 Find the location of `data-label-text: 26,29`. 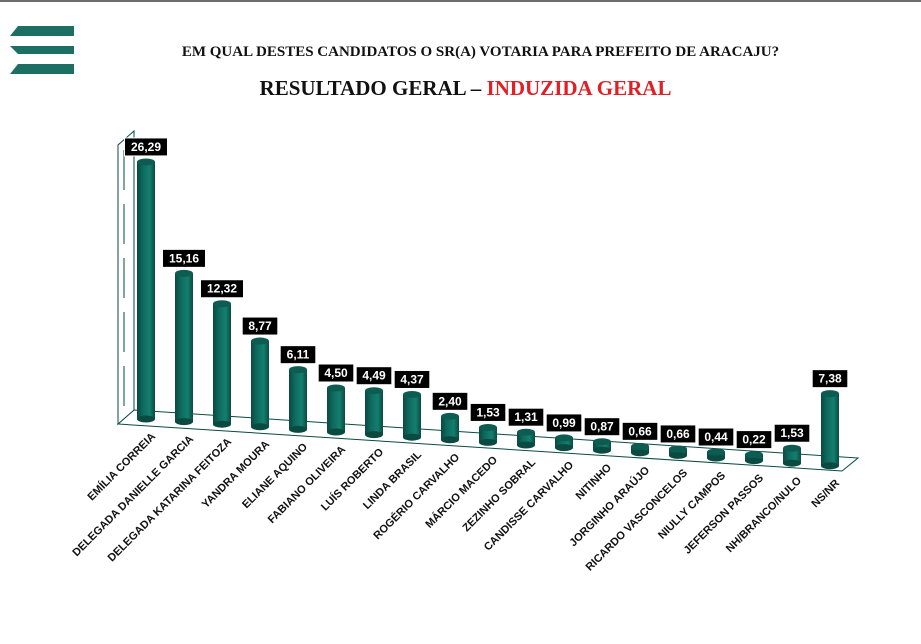

data-label-text: 26,29 is located at coordinates (146, 147).